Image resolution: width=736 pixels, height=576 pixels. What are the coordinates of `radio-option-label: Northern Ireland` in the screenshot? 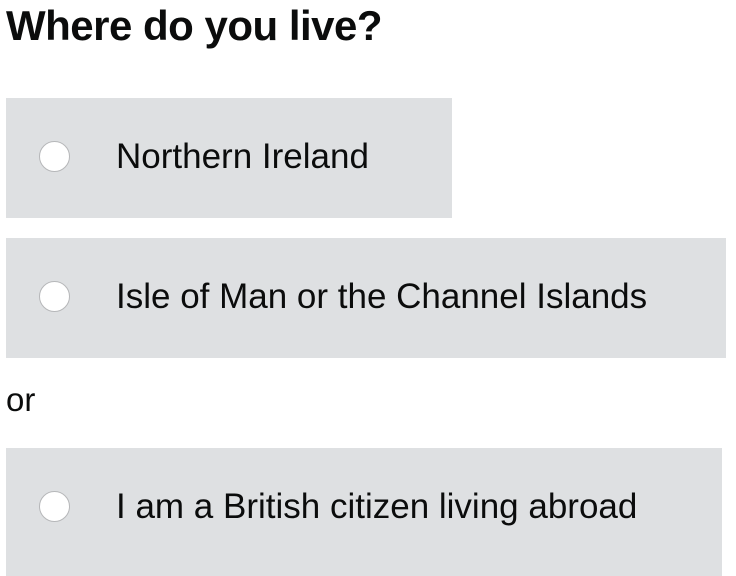 It's located at (242, 156).